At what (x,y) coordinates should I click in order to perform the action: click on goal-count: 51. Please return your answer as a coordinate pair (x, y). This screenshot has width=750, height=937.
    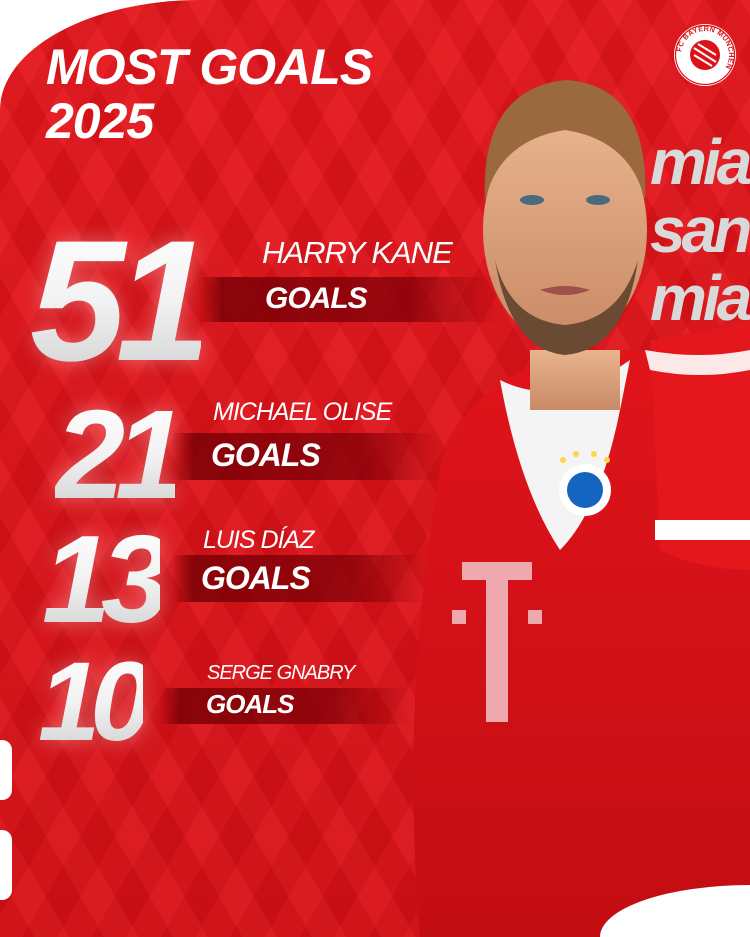
    Looking at the image, I should click on (120, 301).